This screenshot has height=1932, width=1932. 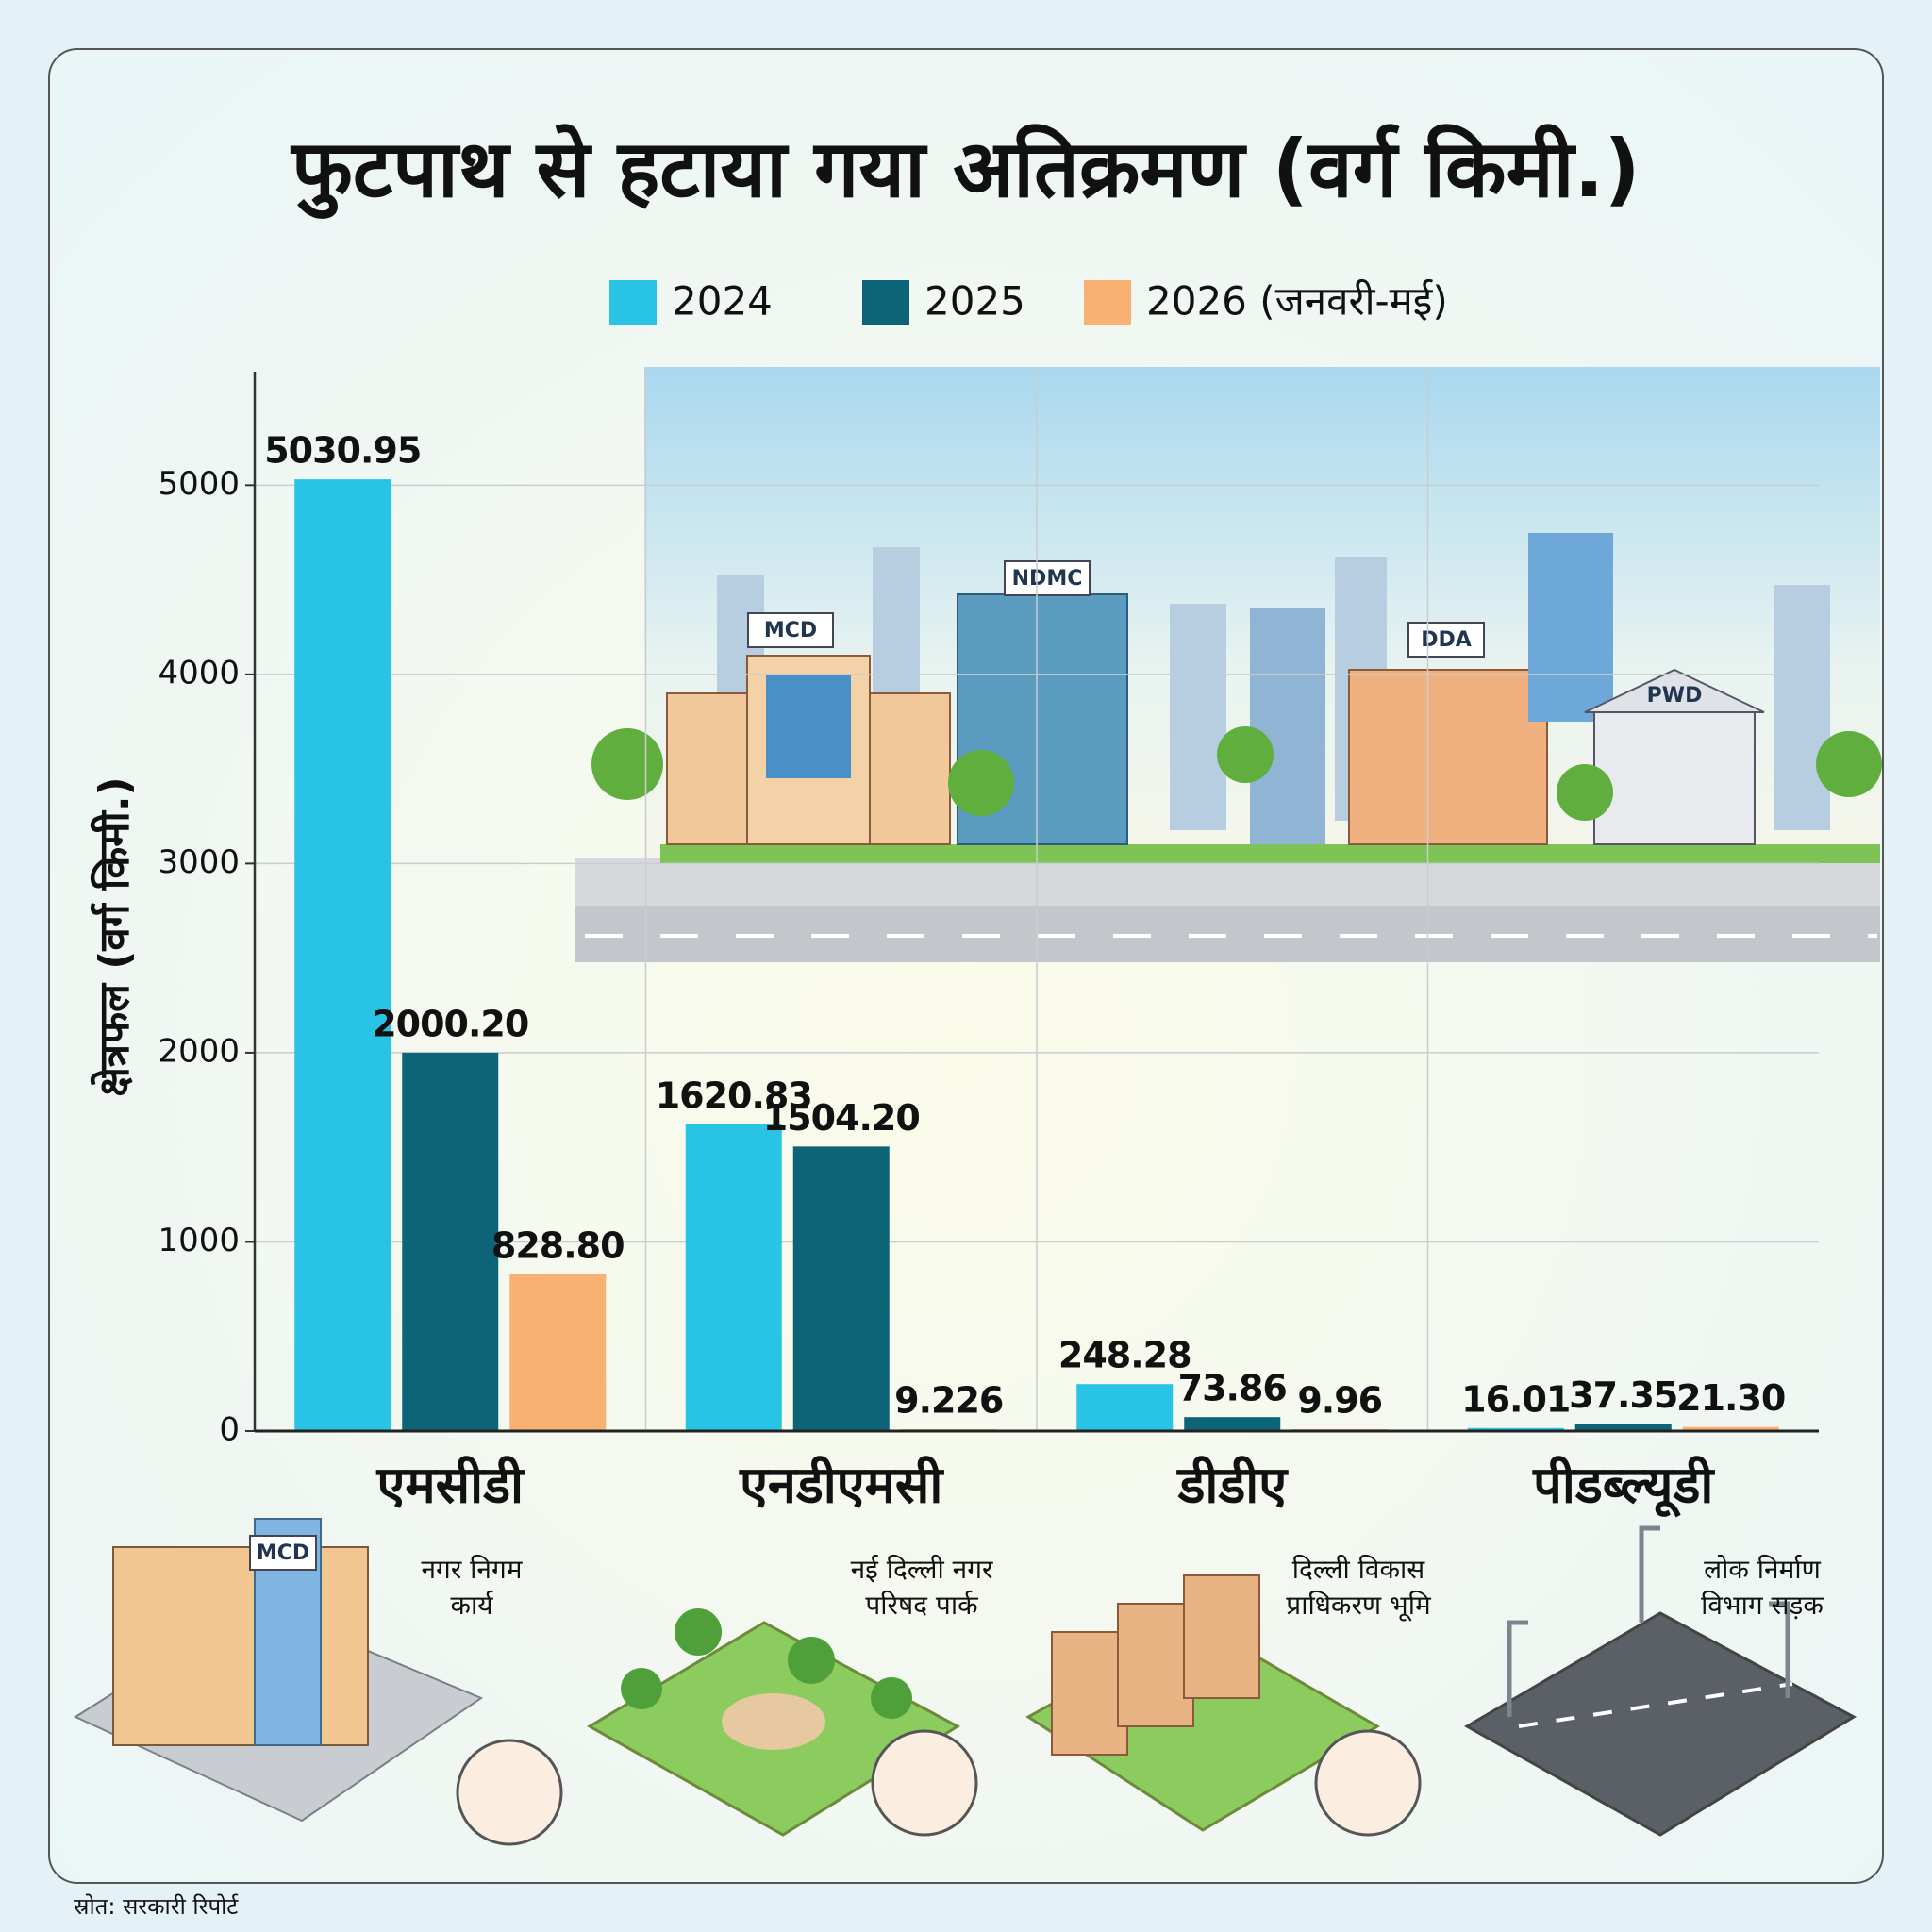 I want to click on value-label: 2000.20, so click(x=450, y=1023).